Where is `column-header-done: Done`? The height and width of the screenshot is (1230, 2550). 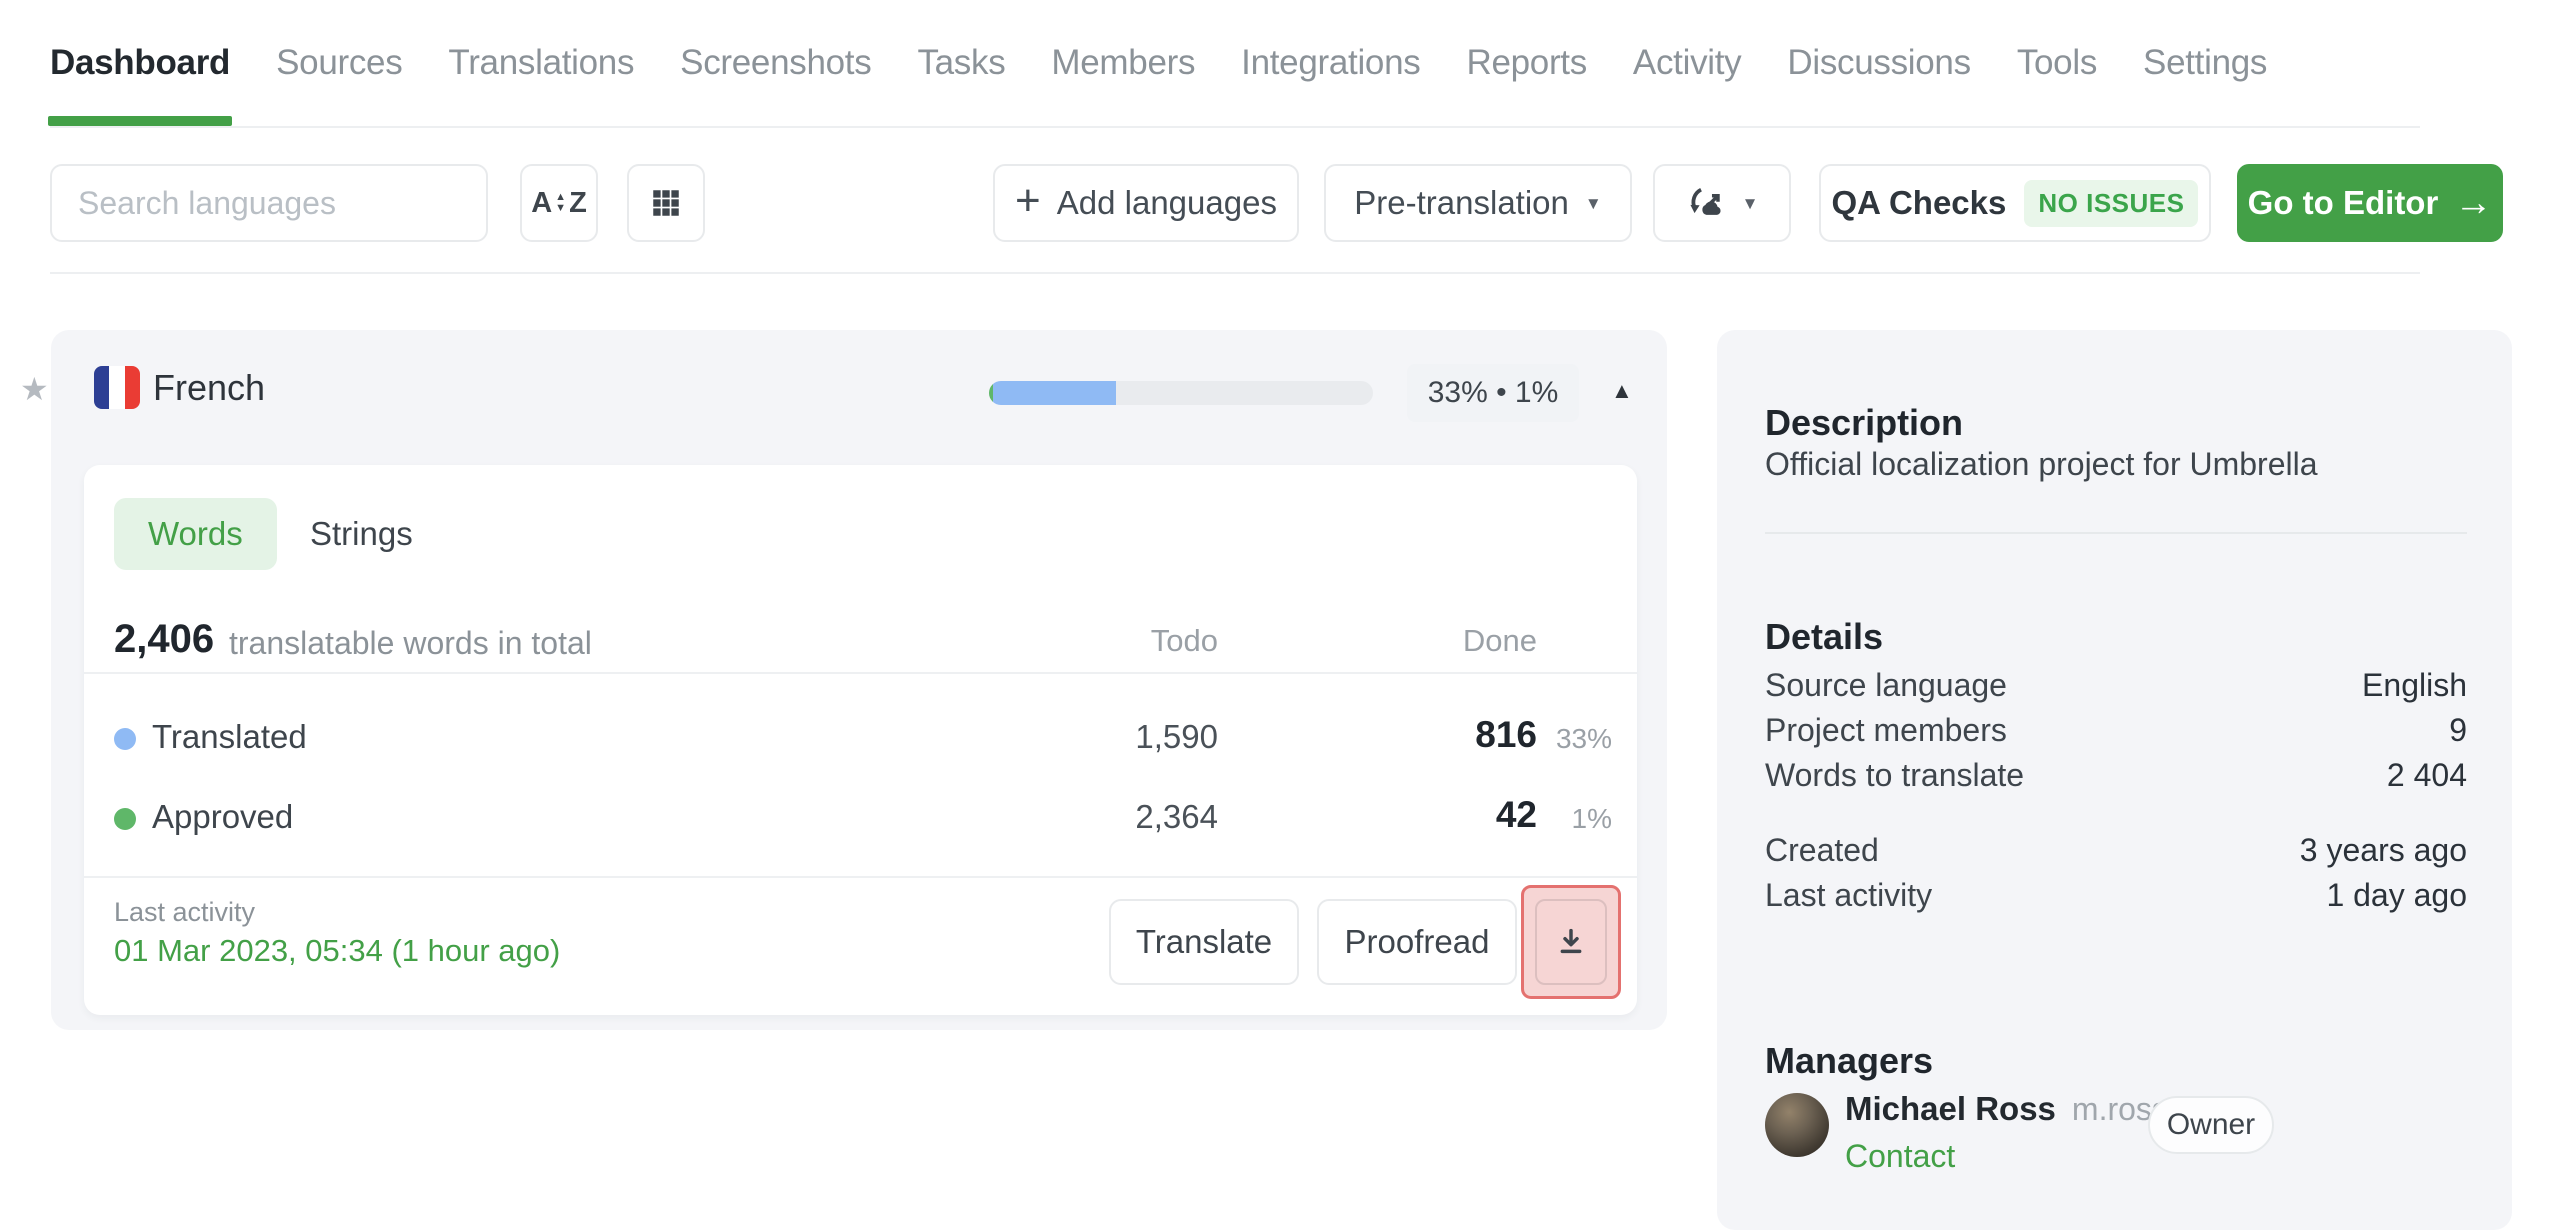 column-header-done: Done is located at coordinates (1499, 640).